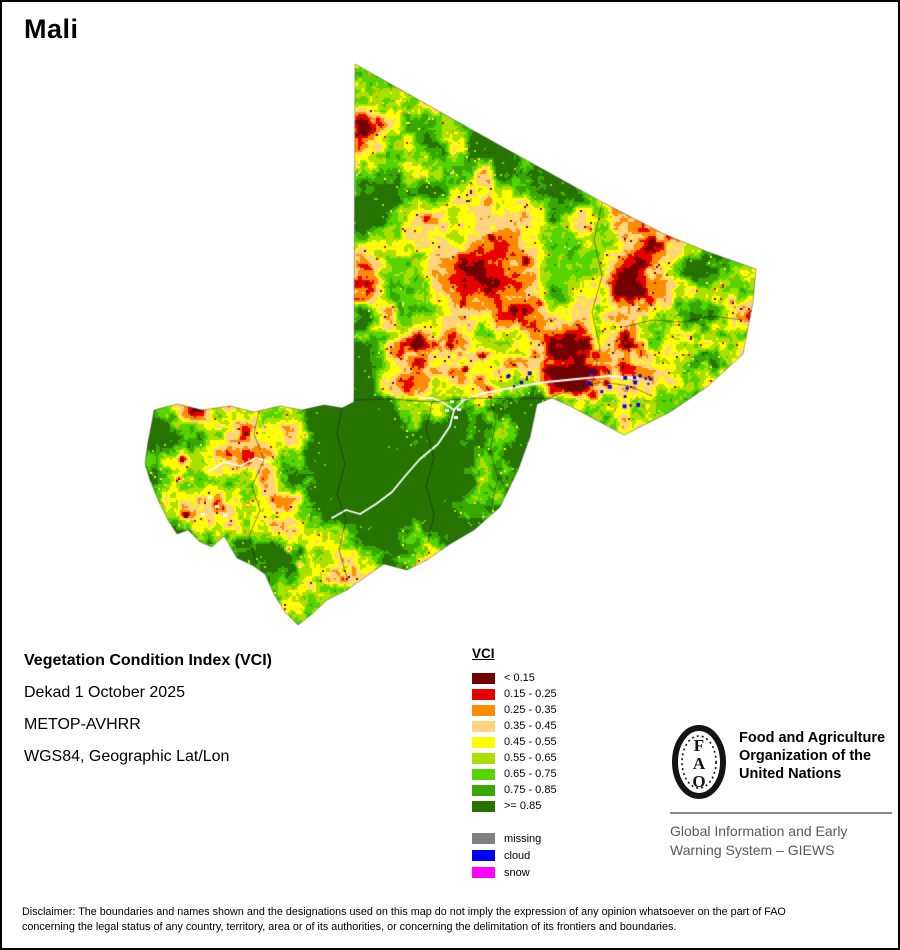  Describe the element at coordinates (805, 756) in the screenshot. I see `fao-org-line: Organization of the` at that location.